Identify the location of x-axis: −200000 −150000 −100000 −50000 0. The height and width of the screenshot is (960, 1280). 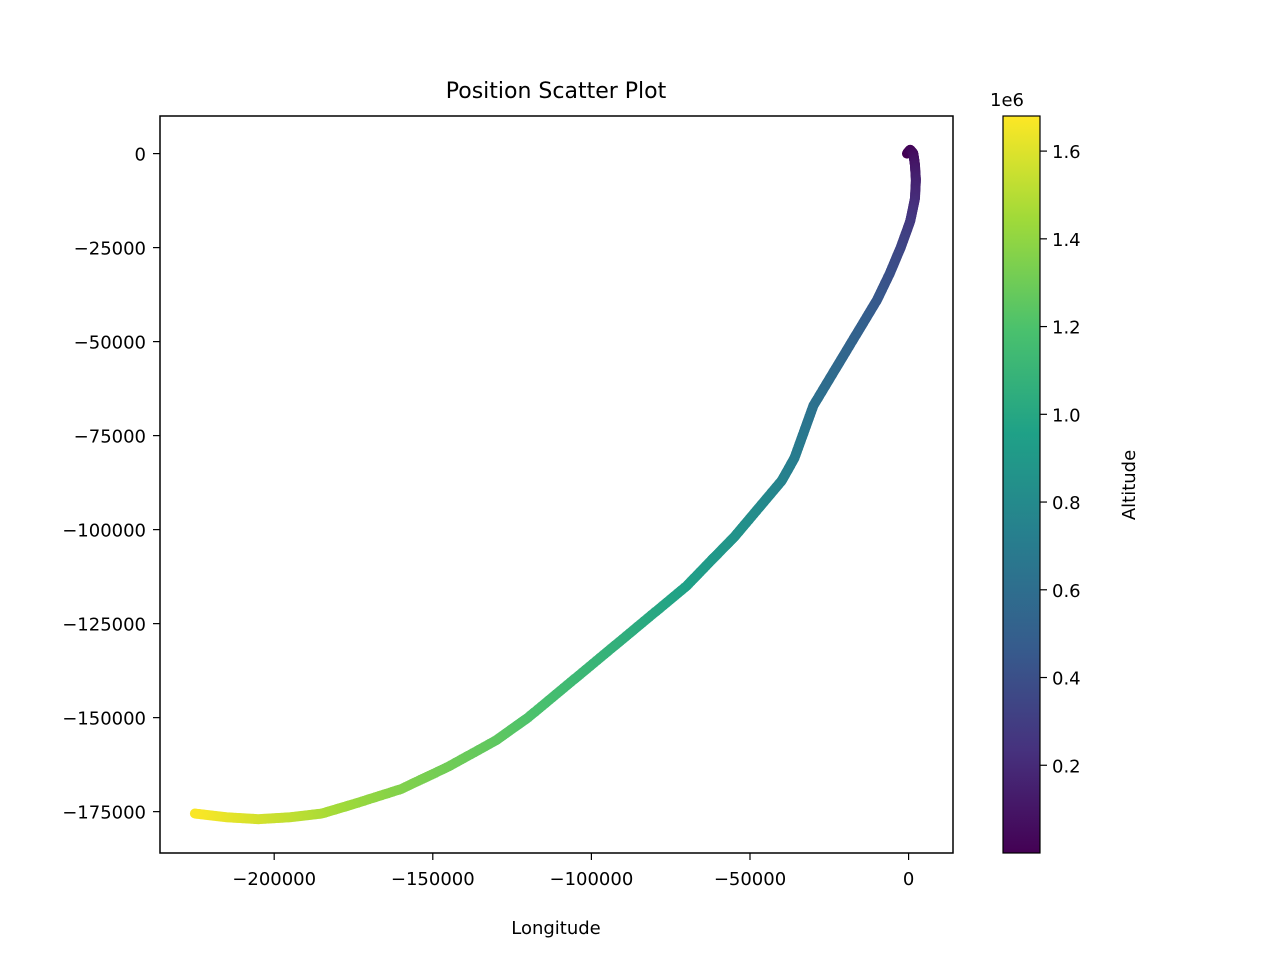
(573, 871).